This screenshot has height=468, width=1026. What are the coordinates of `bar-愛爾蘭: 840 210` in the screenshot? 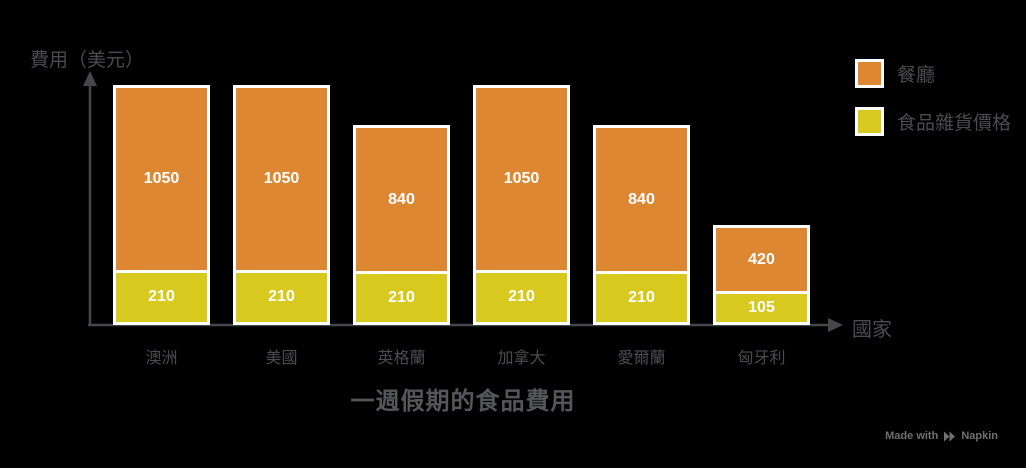 It's located at (641, 225).